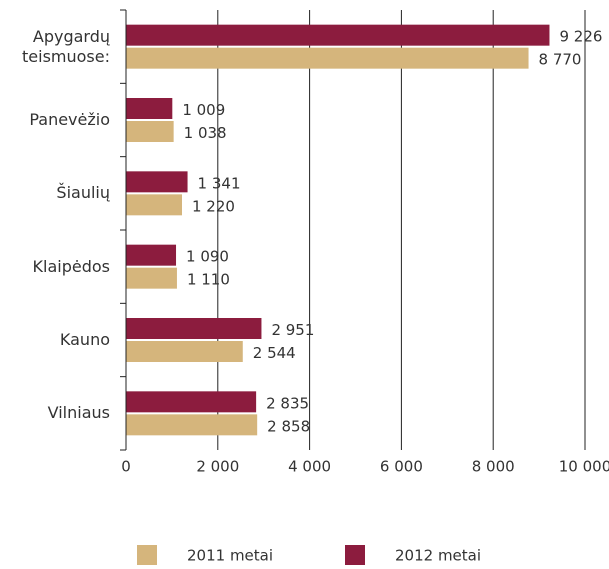 This screenshot has width=609, height=569. Describe the element at coordinates (84, 339) in the screenshot. I see `category-label: Kauno` at that location.